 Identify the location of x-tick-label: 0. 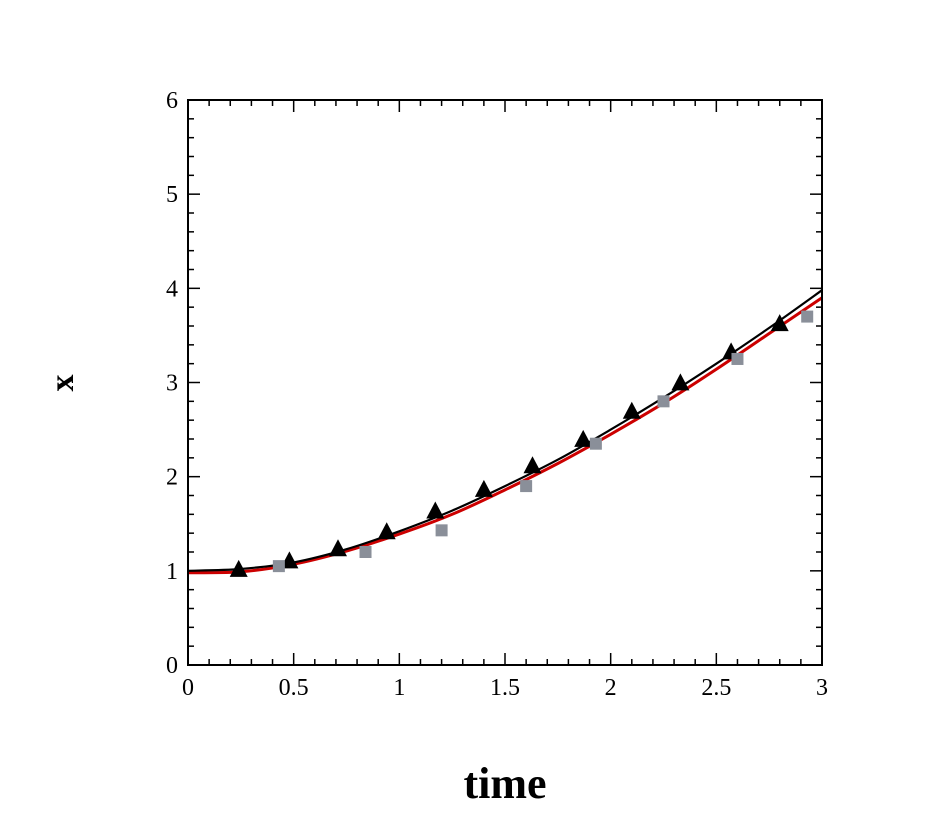
(188, 688).